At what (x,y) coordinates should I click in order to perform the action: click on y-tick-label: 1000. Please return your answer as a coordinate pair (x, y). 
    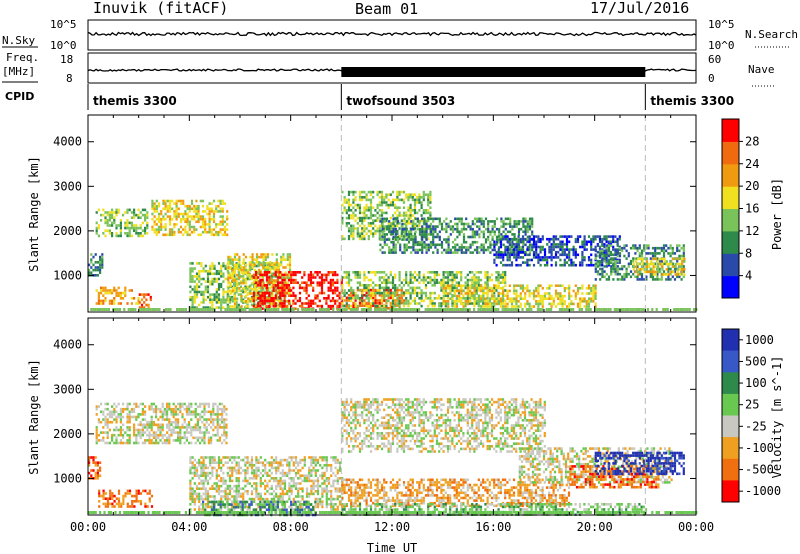
    Looking at the image, I should click on (67, 275).